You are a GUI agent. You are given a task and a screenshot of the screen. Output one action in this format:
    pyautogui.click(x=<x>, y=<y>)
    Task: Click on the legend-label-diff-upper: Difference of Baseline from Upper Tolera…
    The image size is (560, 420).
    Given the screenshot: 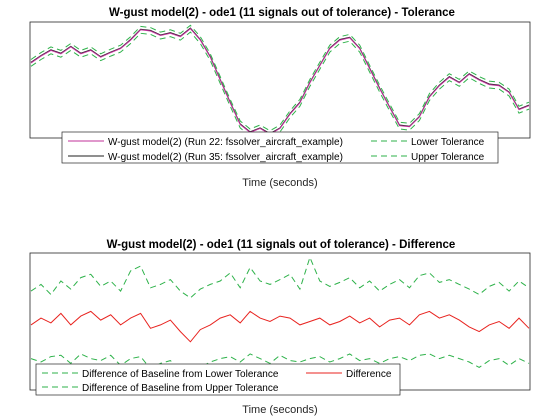 What is the action you would take?
    pyautogui.click(x=180, y=388)
    